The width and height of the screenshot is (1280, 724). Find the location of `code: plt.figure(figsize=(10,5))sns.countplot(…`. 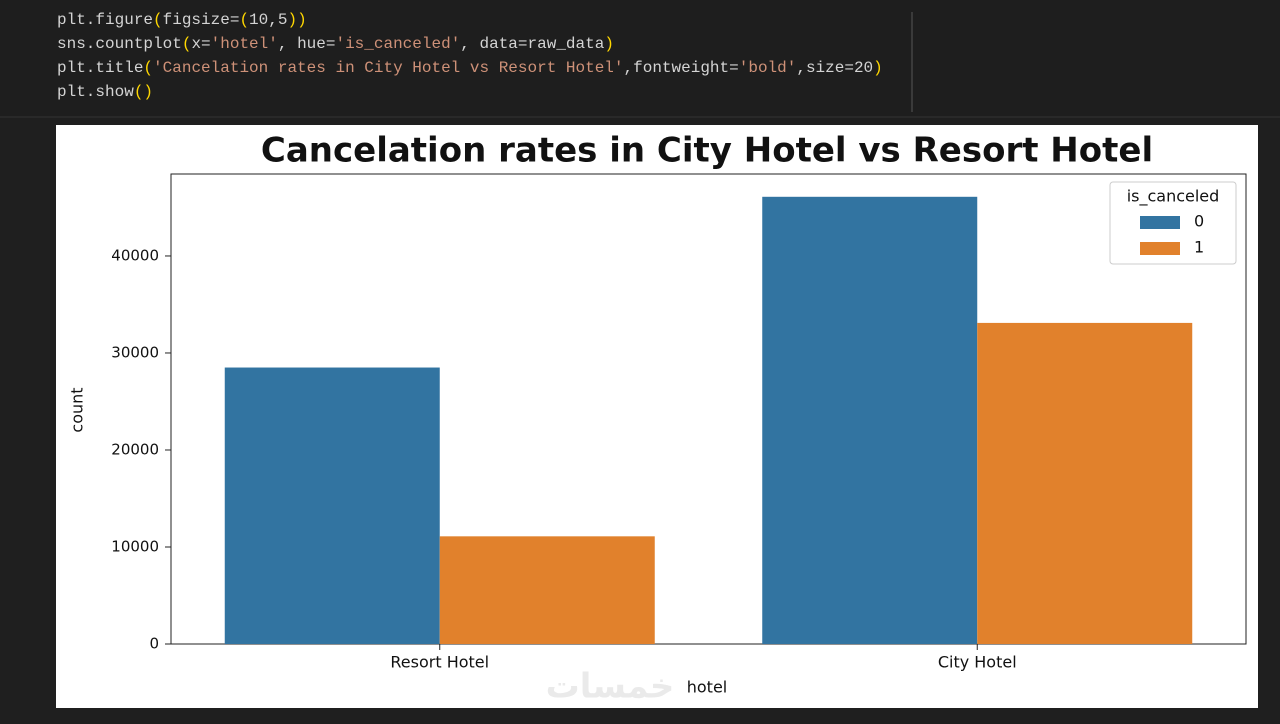

code: plt.figure(figsize=(10,5))sns.countplot(… is located at coordinates (470, 56).